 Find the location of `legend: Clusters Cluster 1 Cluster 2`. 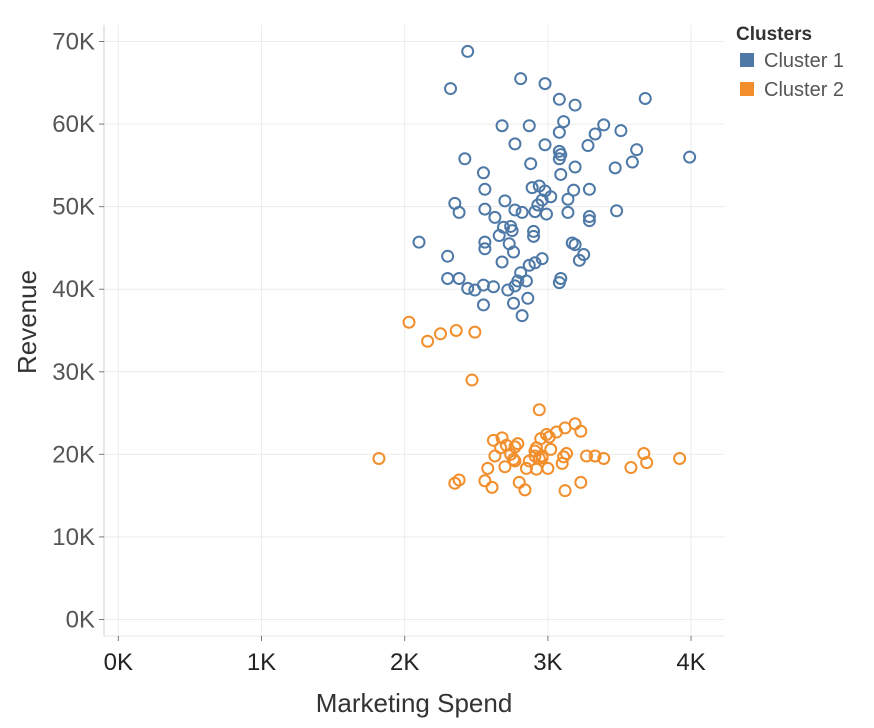

legend: Clusters Cluster 1 Cluster 2 is located at coordinates (790, 62).